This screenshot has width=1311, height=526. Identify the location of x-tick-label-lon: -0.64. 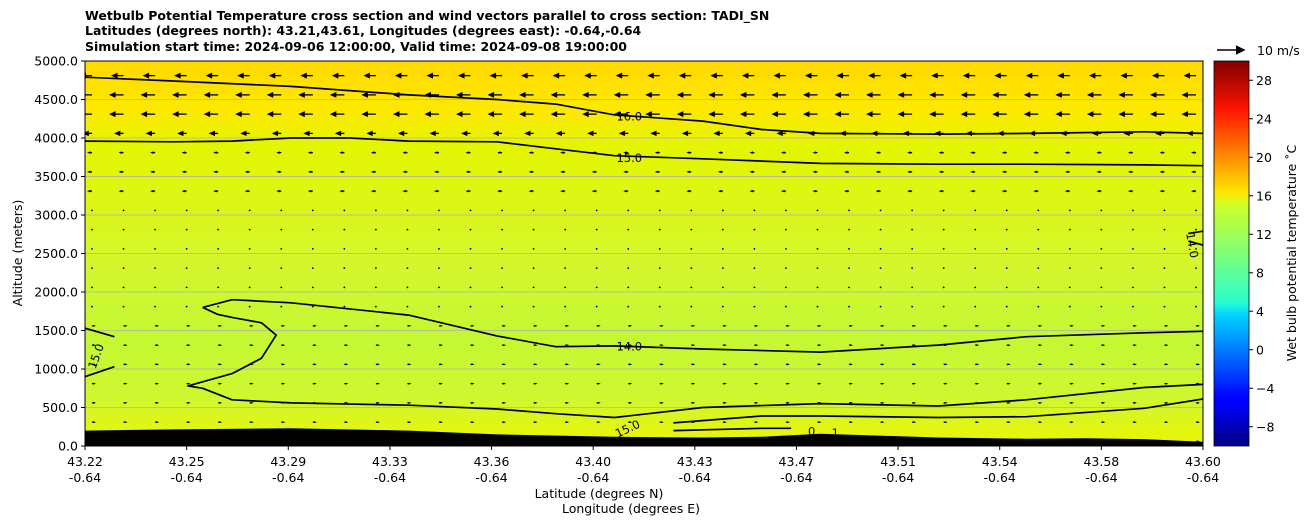
(288, 477).